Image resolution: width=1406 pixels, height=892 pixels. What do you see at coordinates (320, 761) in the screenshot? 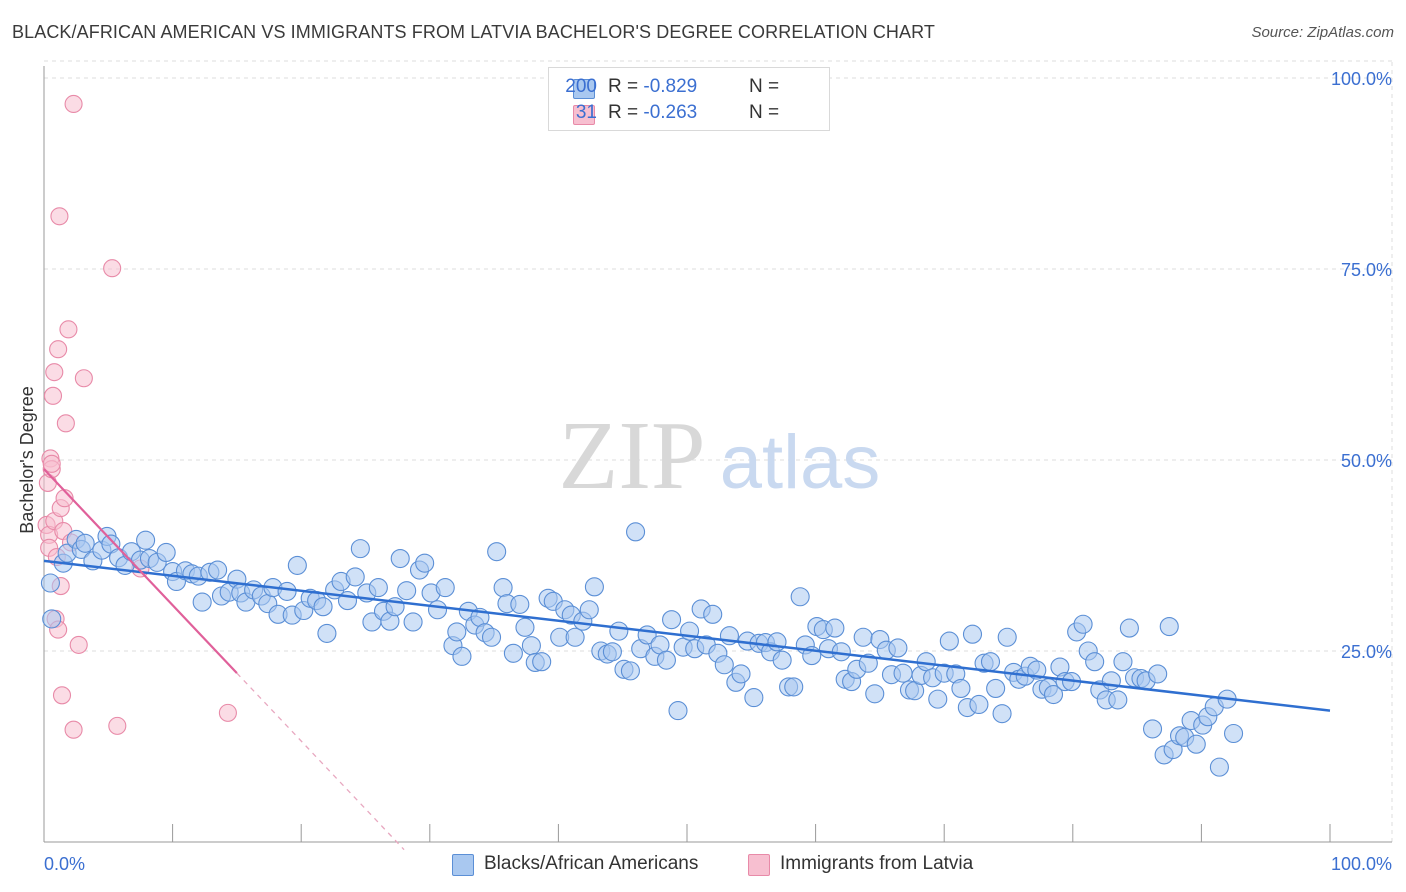
I see `trend-line-latvia-extension` at bounding box center [320, 761].